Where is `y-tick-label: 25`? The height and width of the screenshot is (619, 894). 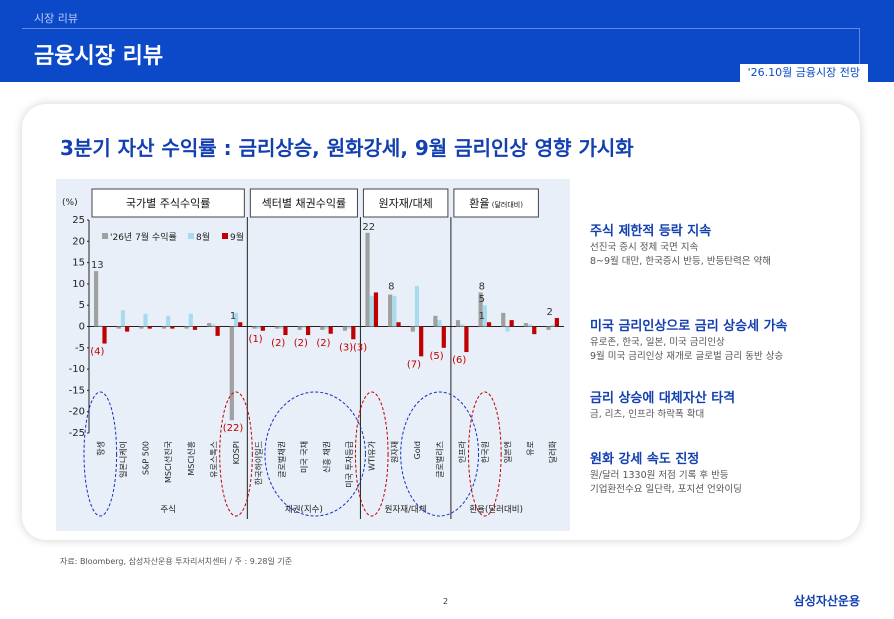 y-tick-label: 25 is located at coordinates (78, 220).